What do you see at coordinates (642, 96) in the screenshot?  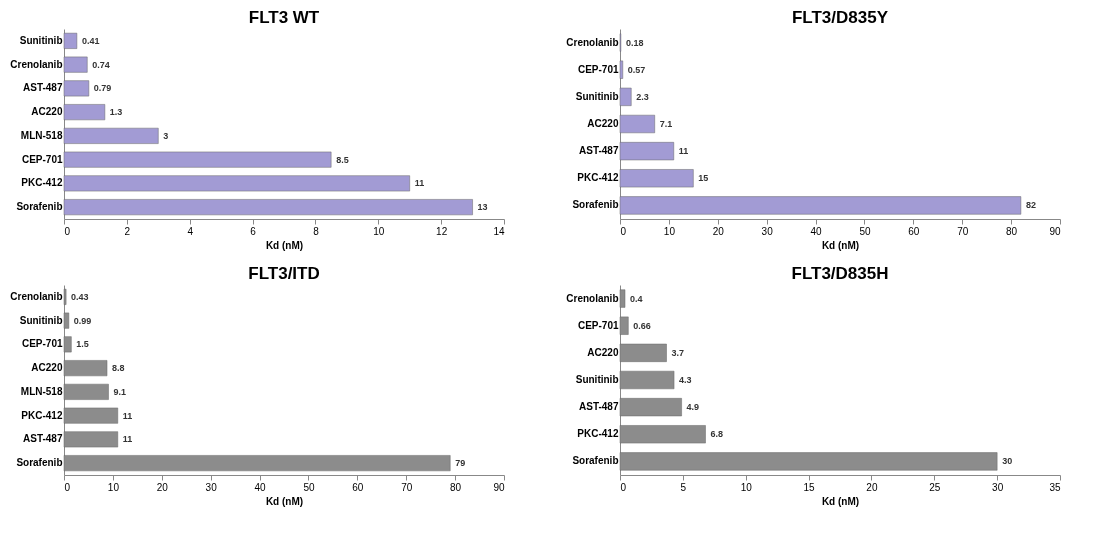 I see `data-label: 2.3` at bounding box center [642, 96].